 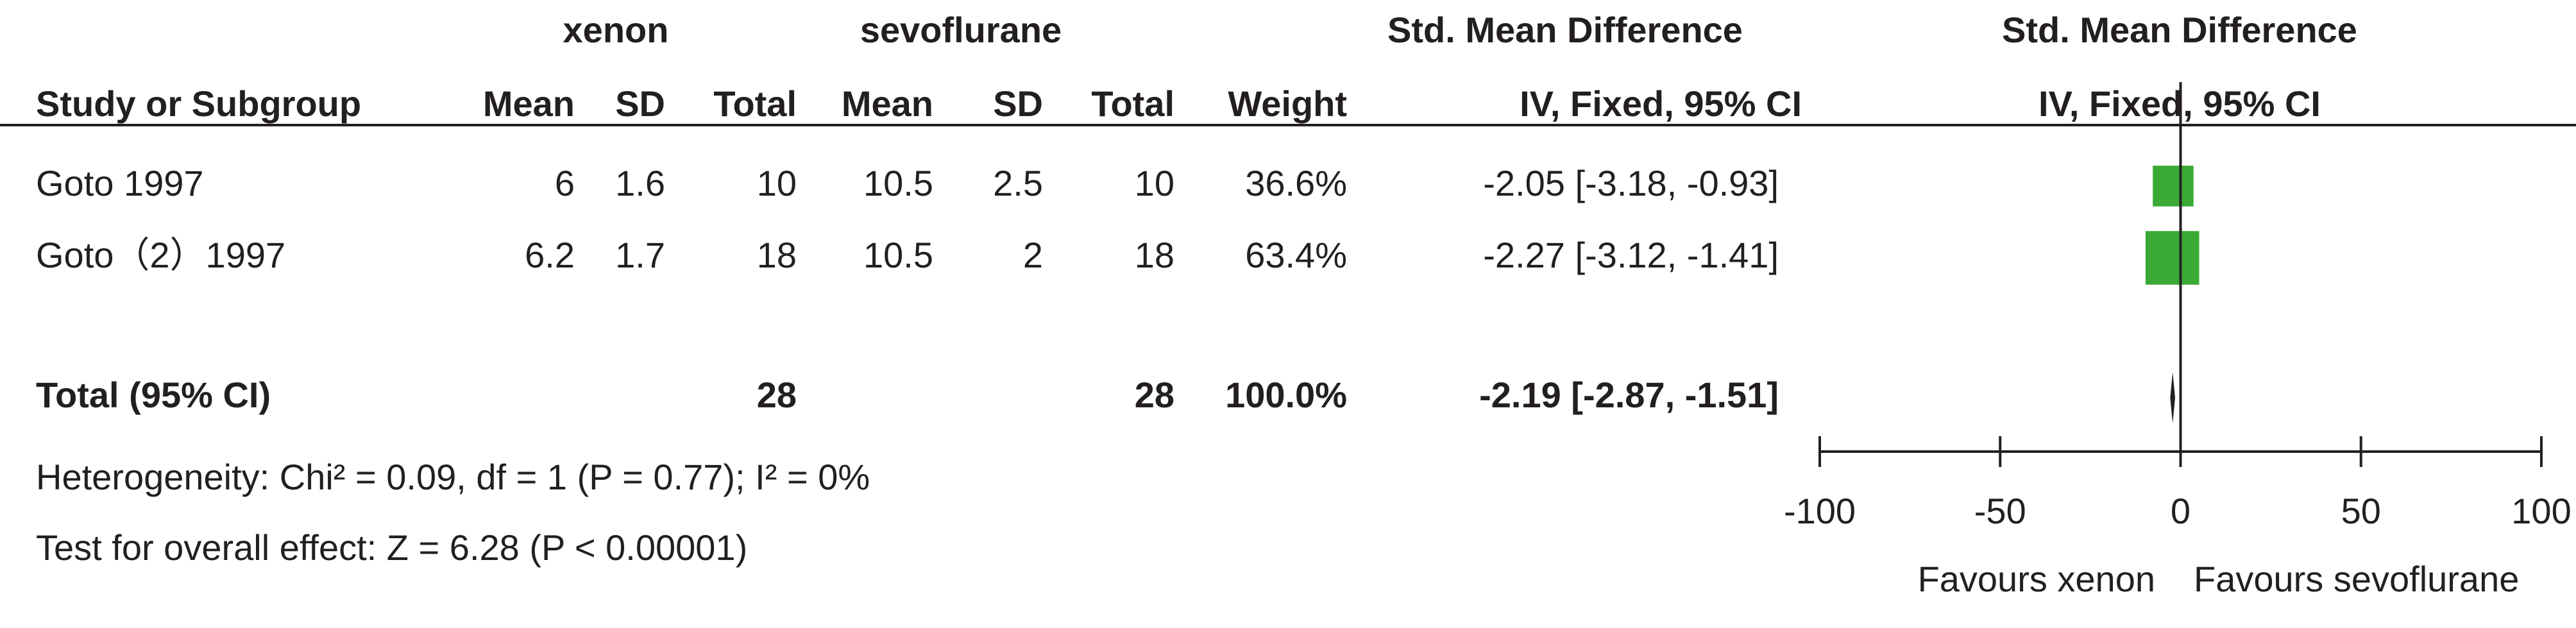 What do you see at coordinates (1631, 255) in the screenshot?
I see `cell-estimate-label: -2.27 [-3.12, -1.41]` at bounding box center [1631, 255].